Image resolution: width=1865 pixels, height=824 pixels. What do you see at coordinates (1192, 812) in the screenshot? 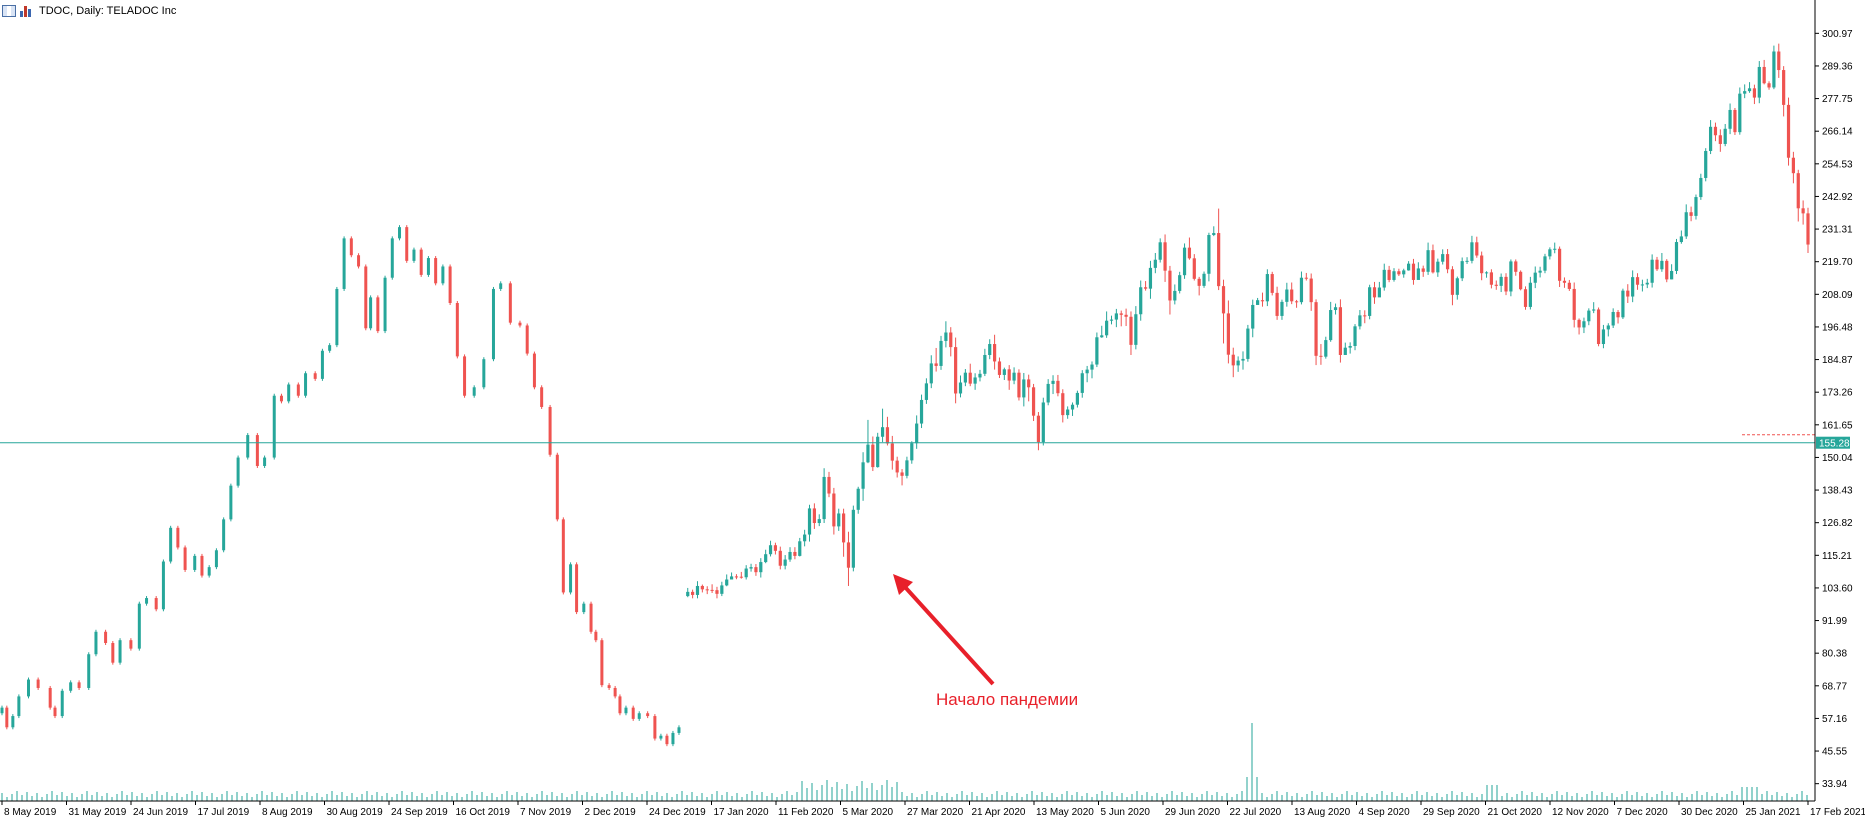
I see `time-tick-label: 29 Jun 2020` at bounding box center [1192, 812].